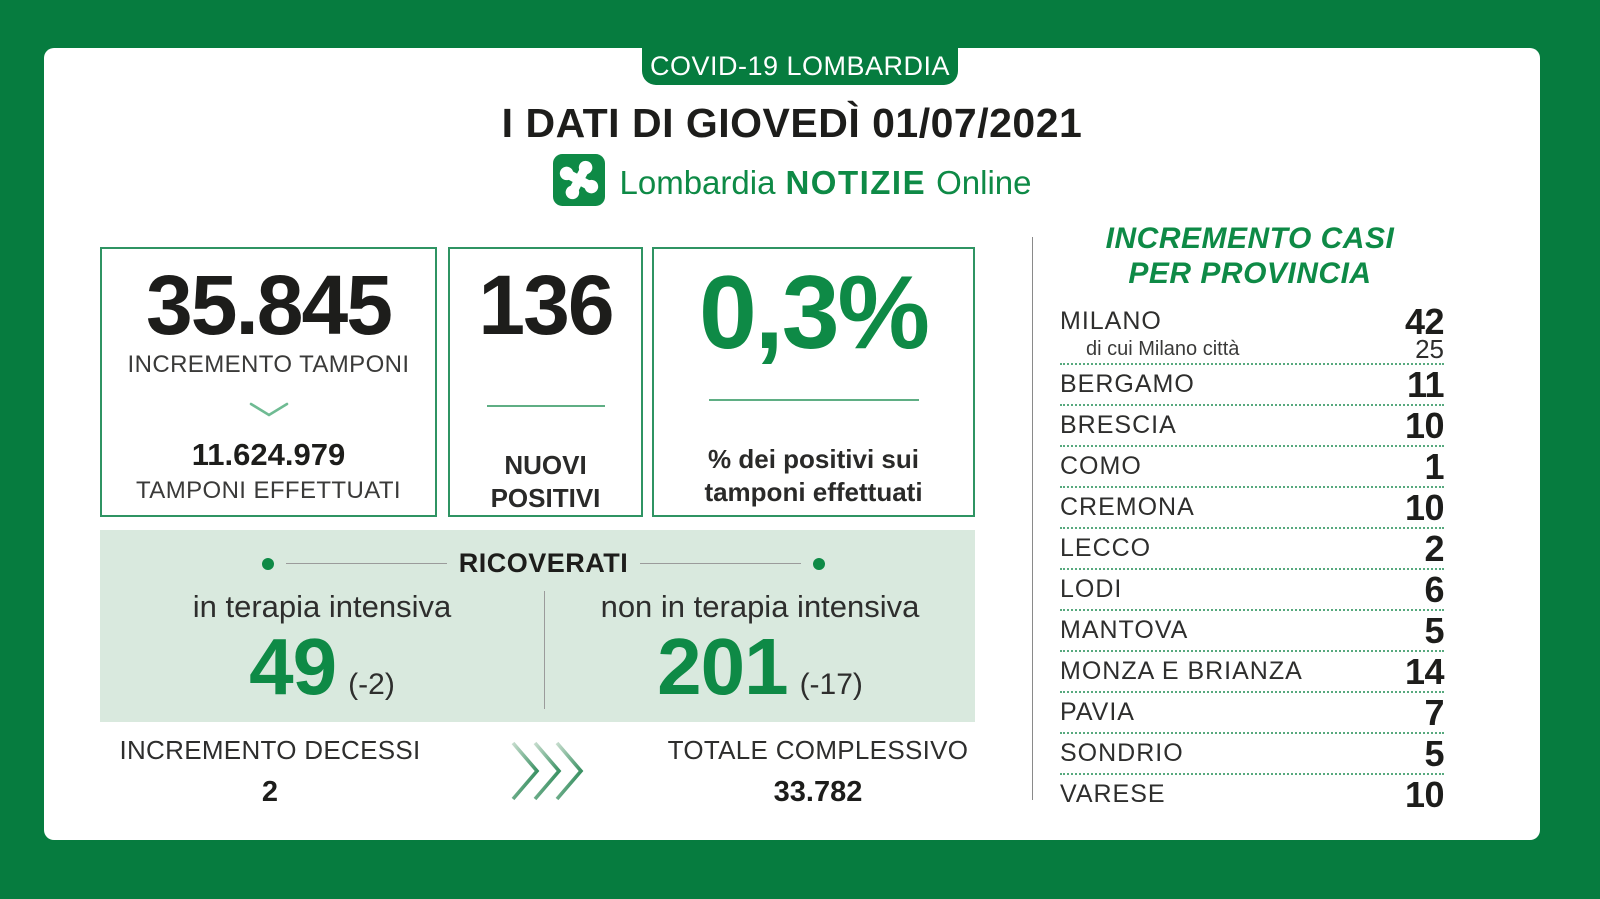 This screenshot has height=899, width=1600. Describe the element at coordinates (1425, 384) in the screenshot. I see `province-value: 11` at that location.